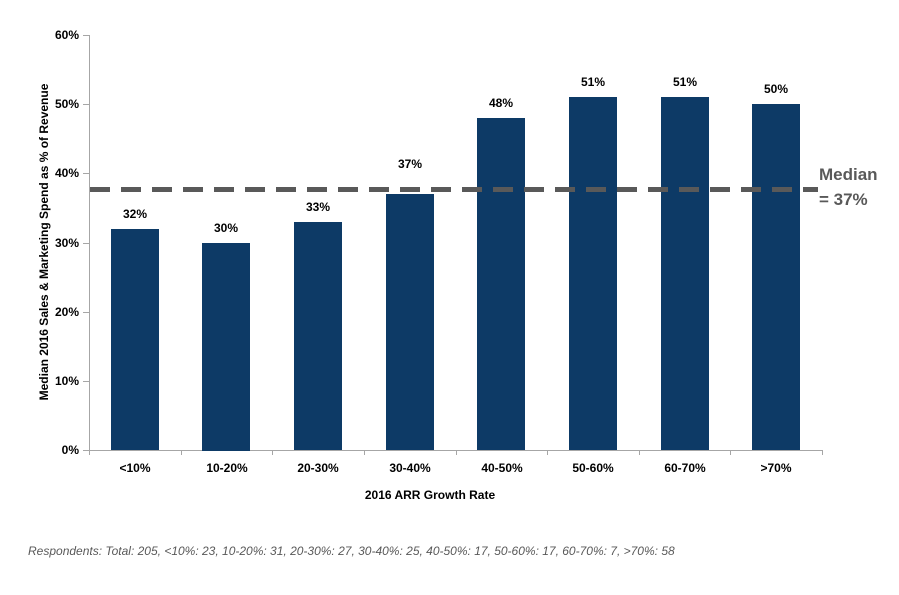  Describe the element at coordinates (89, 242) in the screenshot. I see `y-axis-line` at that location.